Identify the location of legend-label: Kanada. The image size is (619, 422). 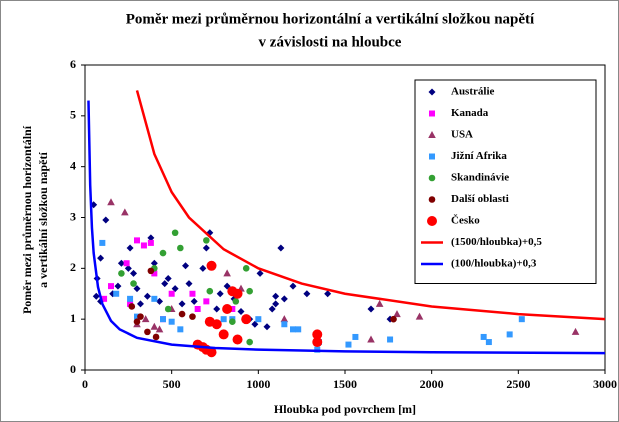
(470, 113).